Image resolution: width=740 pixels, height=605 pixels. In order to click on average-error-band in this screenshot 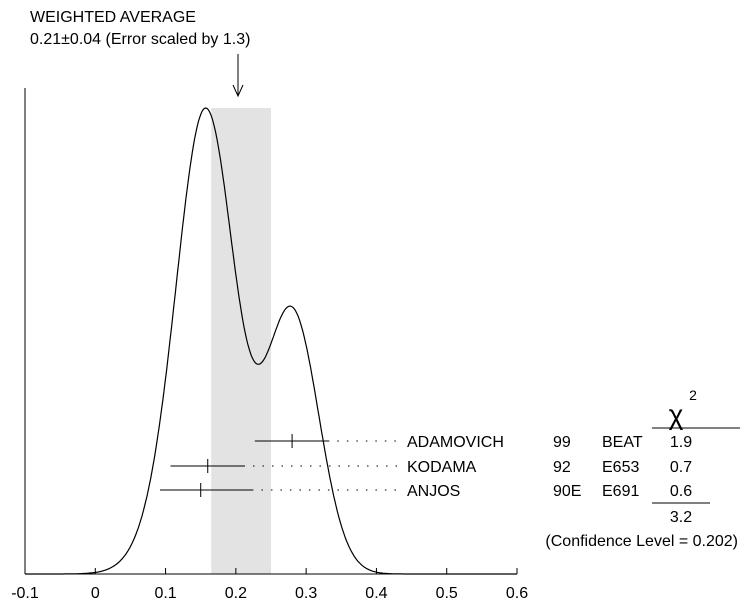, I will do `click(241, 341)`.